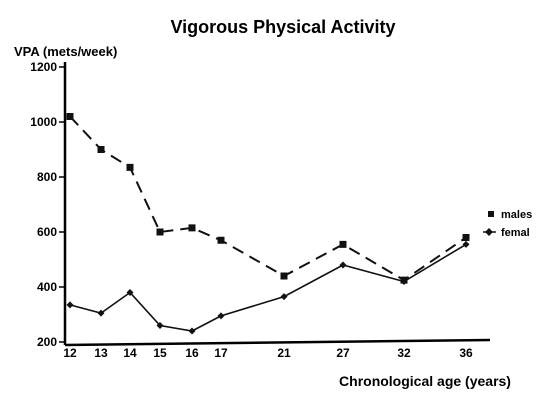  What do you see at coordinates (192, 353) in the screenshot?
I see `x-tick-label: 16` at bounding box center [192, 353].